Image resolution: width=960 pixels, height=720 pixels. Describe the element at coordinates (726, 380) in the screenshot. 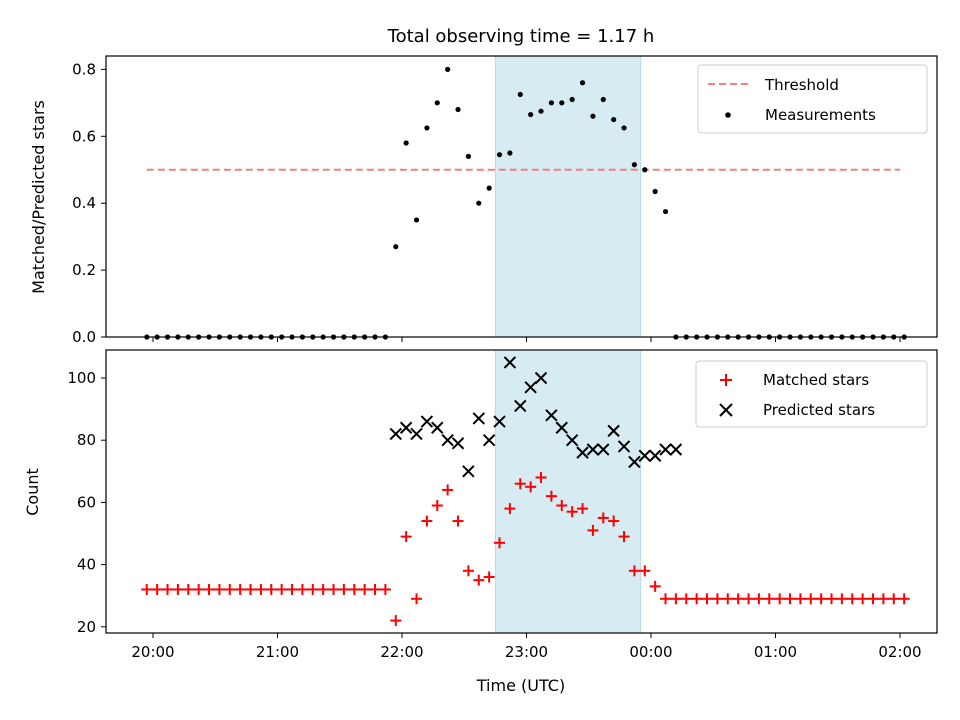

I see `matched-legend-swatch` at that location.